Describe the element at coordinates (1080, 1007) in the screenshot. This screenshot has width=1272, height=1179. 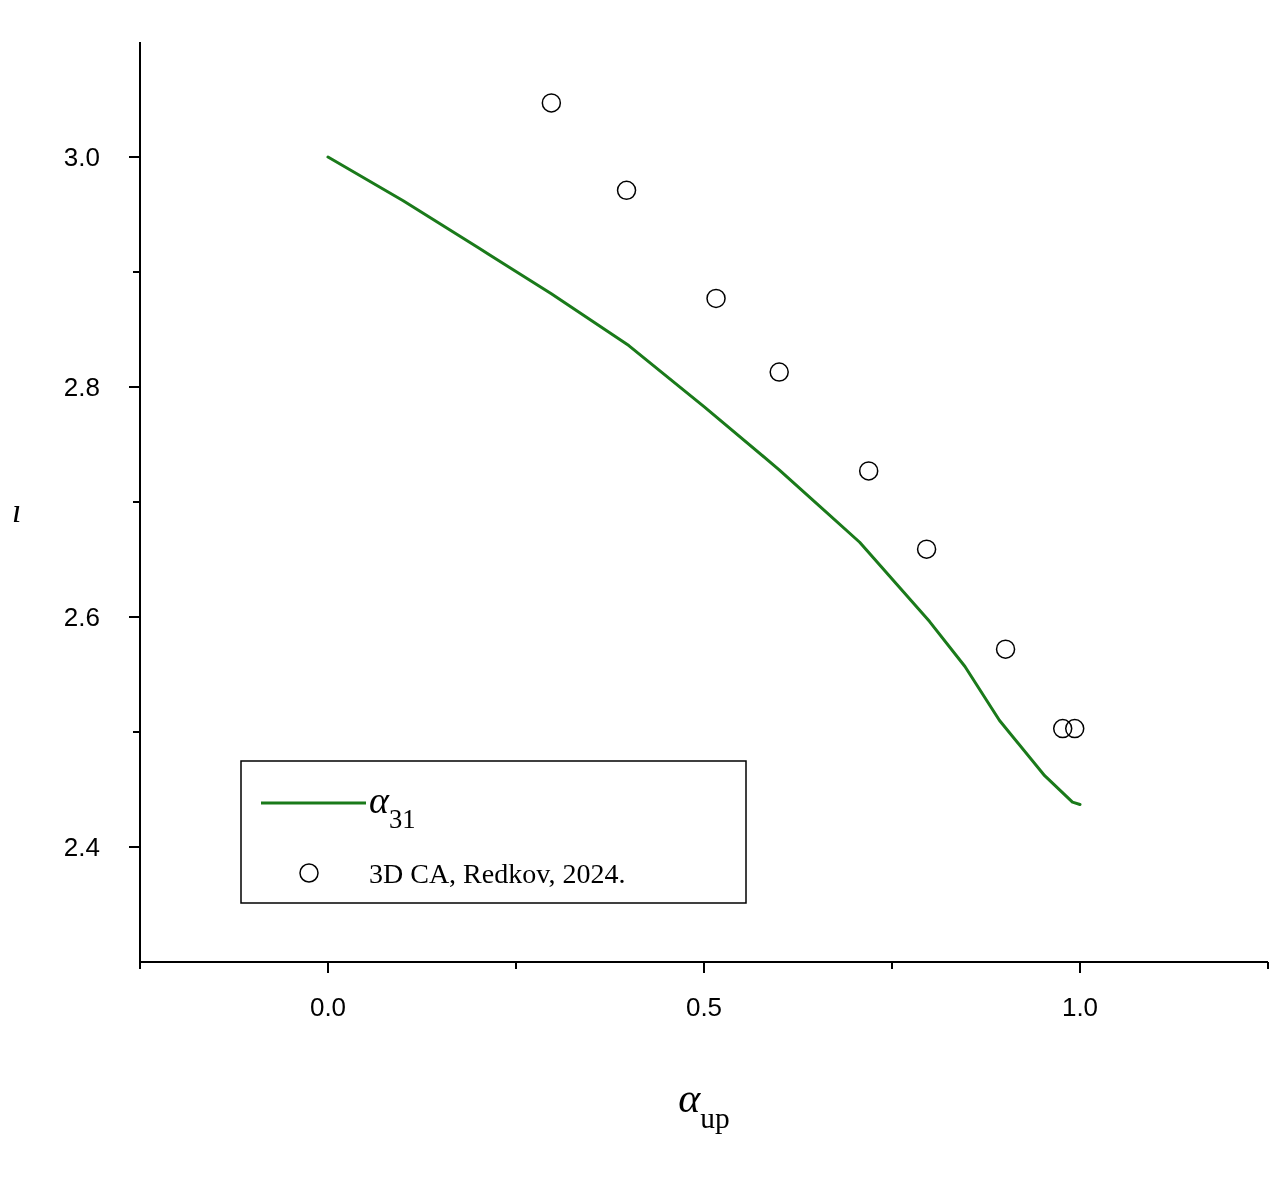
I see `x-tick-label: 1.0` at that location.